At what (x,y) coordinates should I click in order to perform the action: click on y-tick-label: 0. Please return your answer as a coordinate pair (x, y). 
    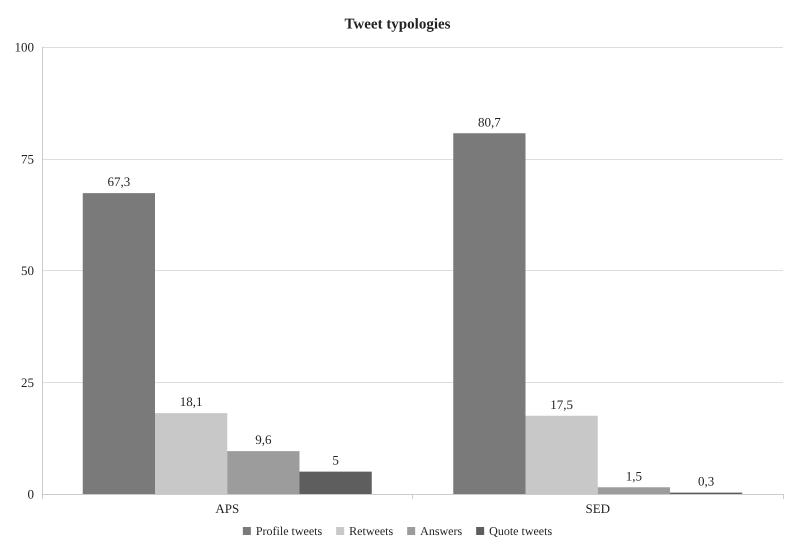
    Looking at the image, I should click on (31, 494).